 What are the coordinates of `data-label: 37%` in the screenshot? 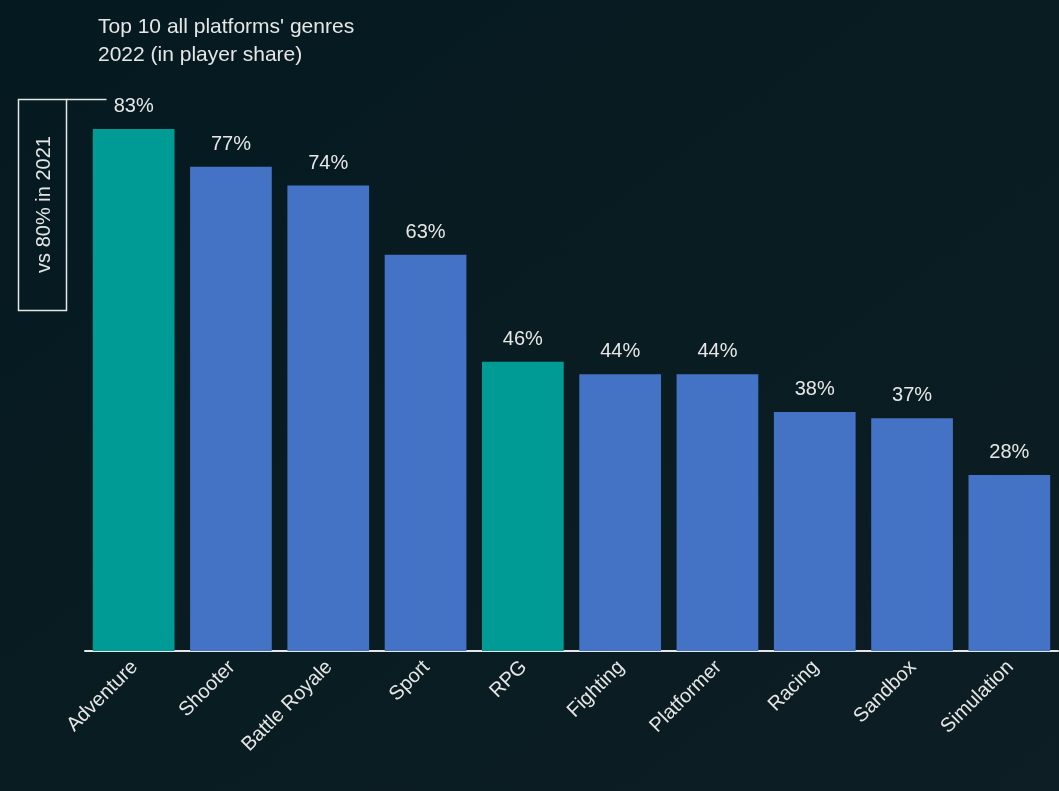 It's located at (912, 394).